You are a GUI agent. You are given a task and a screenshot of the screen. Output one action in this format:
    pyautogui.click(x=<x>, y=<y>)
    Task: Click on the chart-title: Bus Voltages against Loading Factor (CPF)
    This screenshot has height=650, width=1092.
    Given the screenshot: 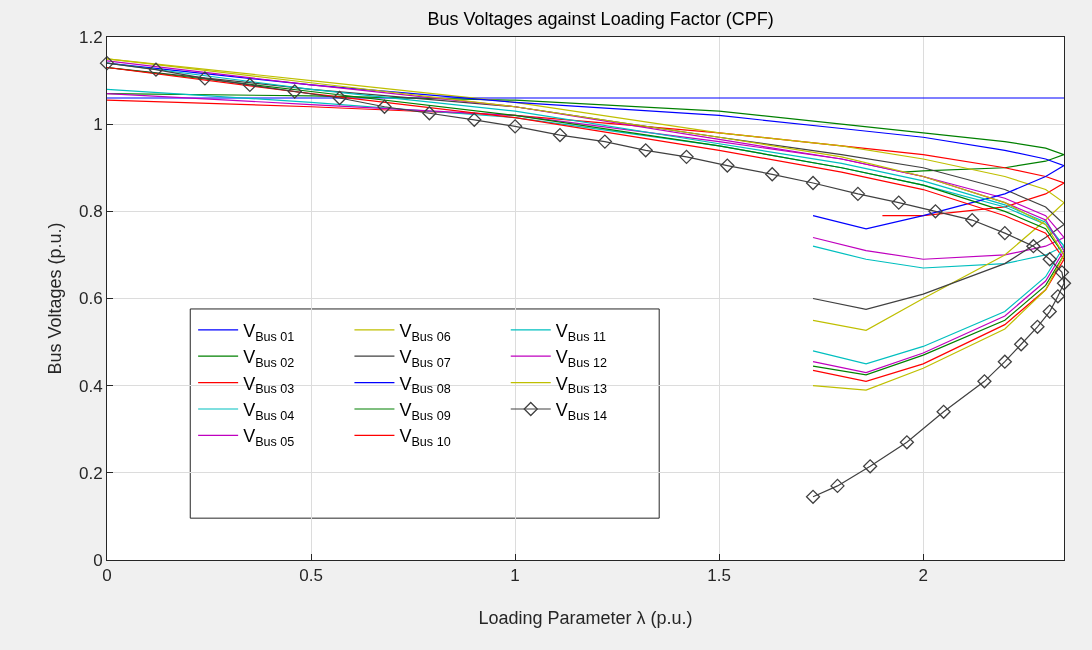 What is the action you would take?
    pyautogui.click(x=600, y=18)
    